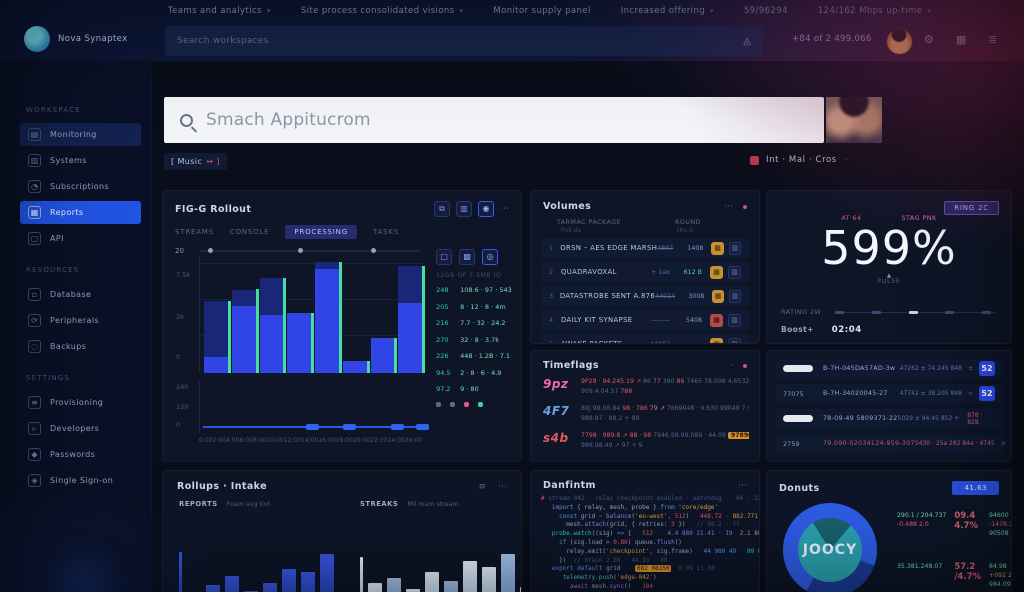 This screenshot has height=592, width=1024. Describe the element at coordinates (248, 504) in the screenshot. I see `mini-chart-reports-sub: Foam avg tivt` at that location.